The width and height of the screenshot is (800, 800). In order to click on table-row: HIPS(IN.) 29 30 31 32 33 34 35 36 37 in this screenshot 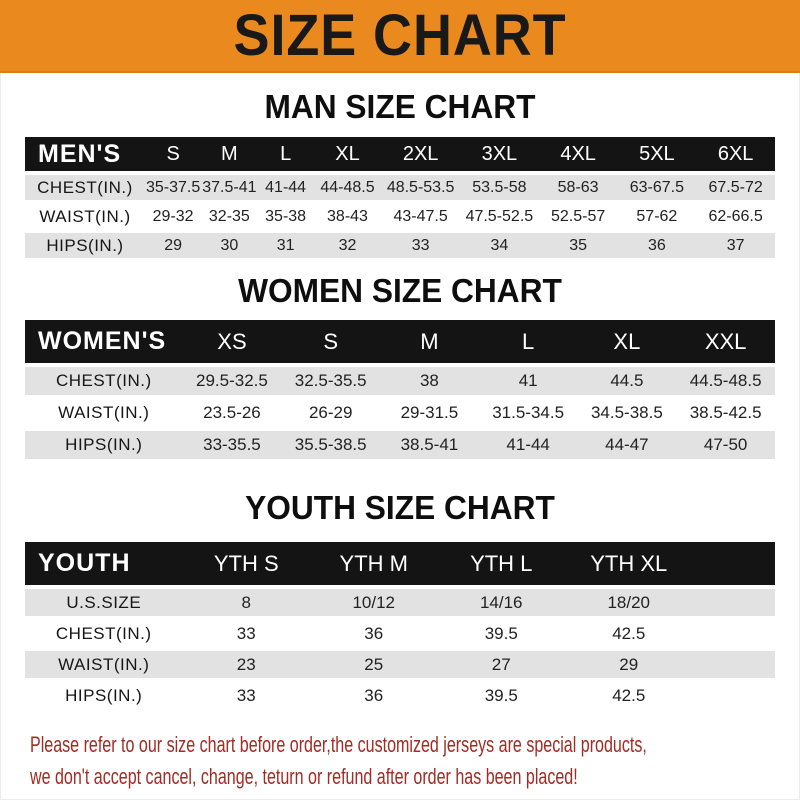, I will do `click(400, 243)`.